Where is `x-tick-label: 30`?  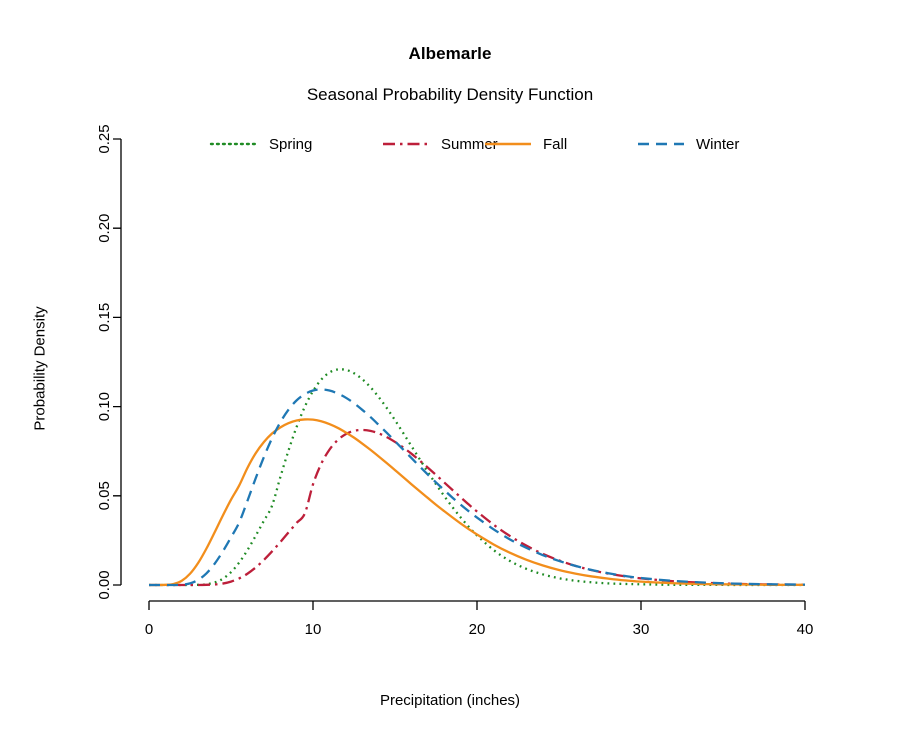
x-tick-label: 30 is located at coordinates (641, 629).